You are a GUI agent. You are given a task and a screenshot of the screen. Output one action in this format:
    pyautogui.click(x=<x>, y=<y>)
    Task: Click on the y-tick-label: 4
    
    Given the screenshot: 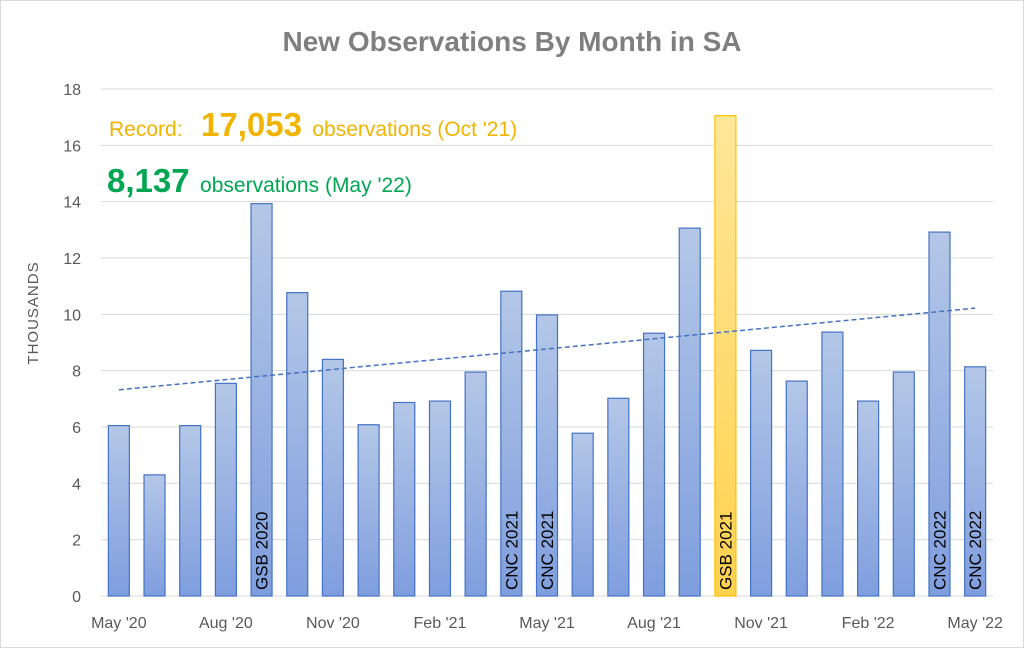 What is the action you would take?
    pyautogui.click(x=76, y=484)
    